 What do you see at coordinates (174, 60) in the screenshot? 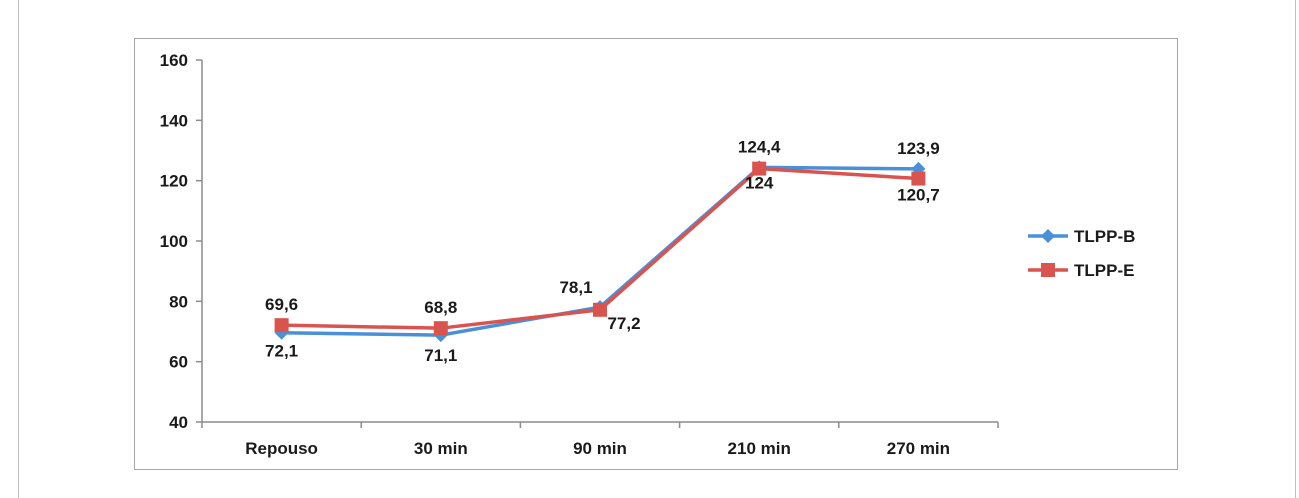
I see `y-tick-label: 160` at bounding box center [174, 60].